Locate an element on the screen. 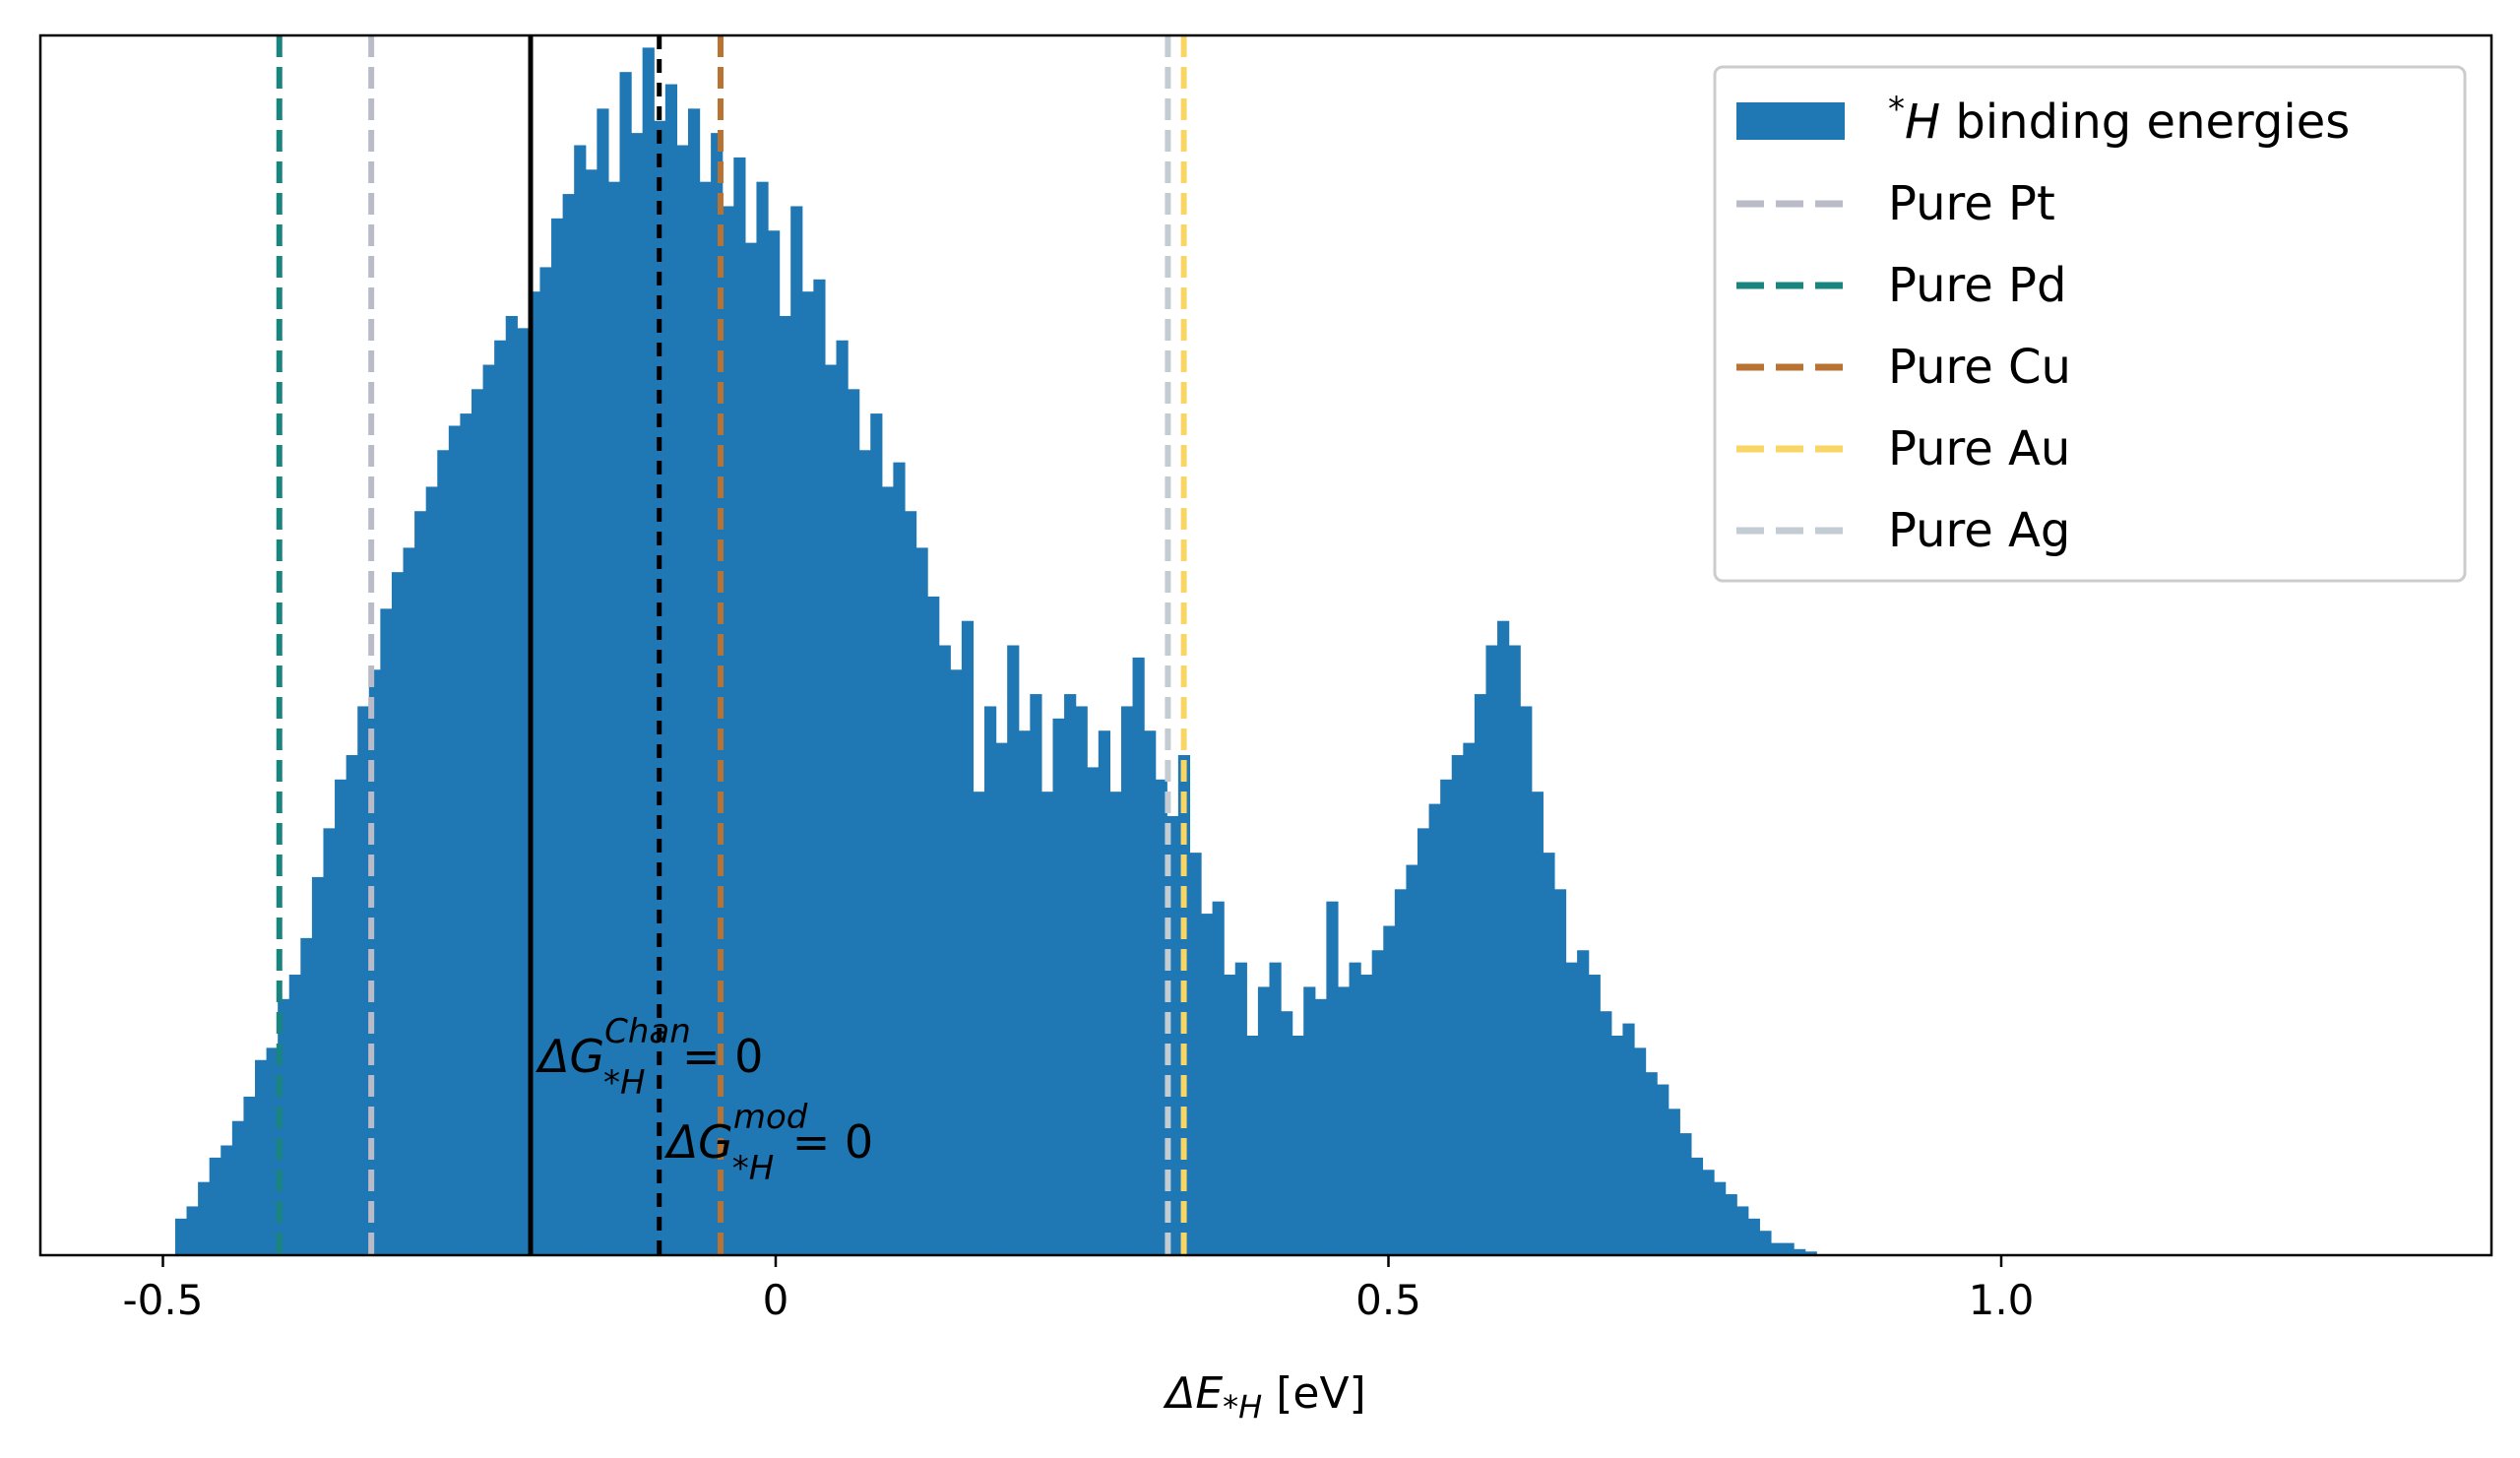 This screenshot has height=1458, width=2520. legend-label-pure-ag: Pure Ag is located at coordinates (1979, 530).